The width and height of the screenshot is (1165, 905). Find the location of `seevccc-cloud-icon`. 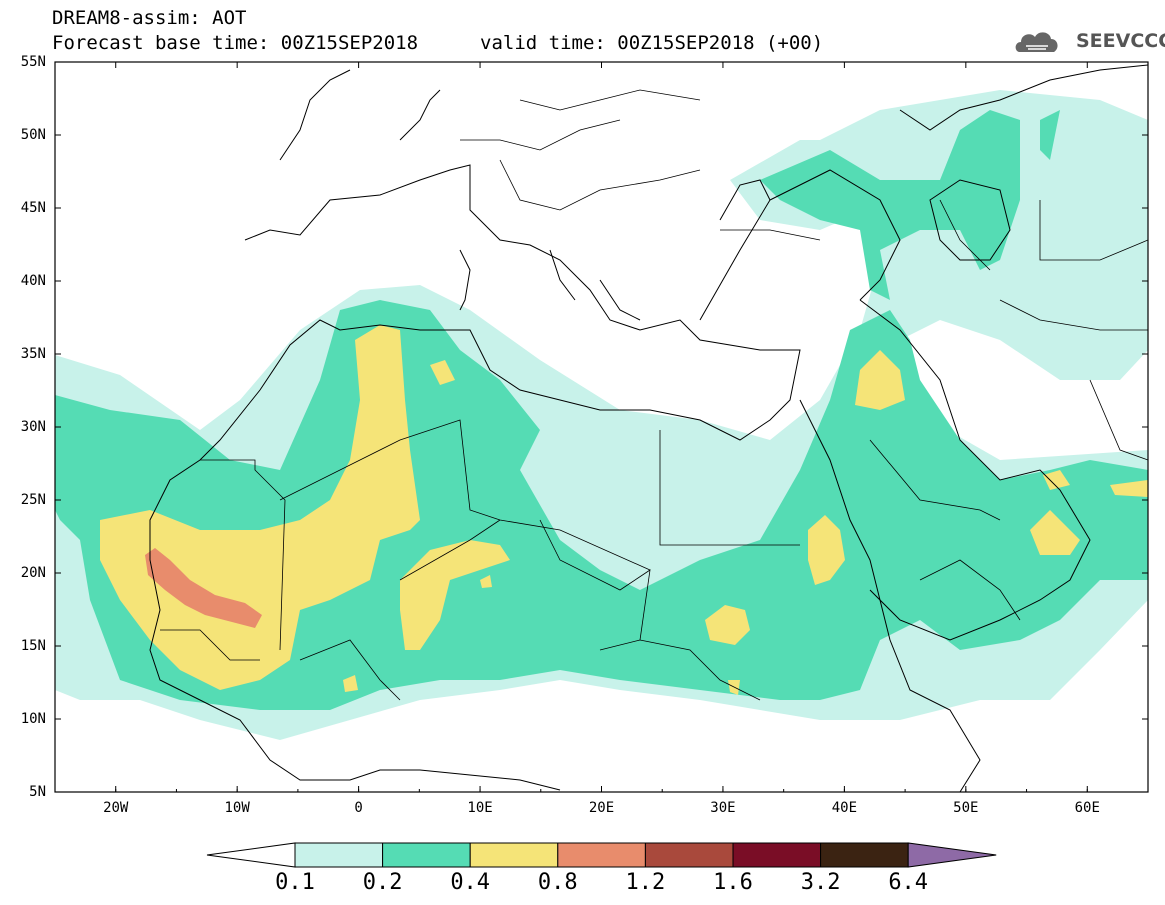

seevccc-cloud-icon is located at coordinates (1036, 42).